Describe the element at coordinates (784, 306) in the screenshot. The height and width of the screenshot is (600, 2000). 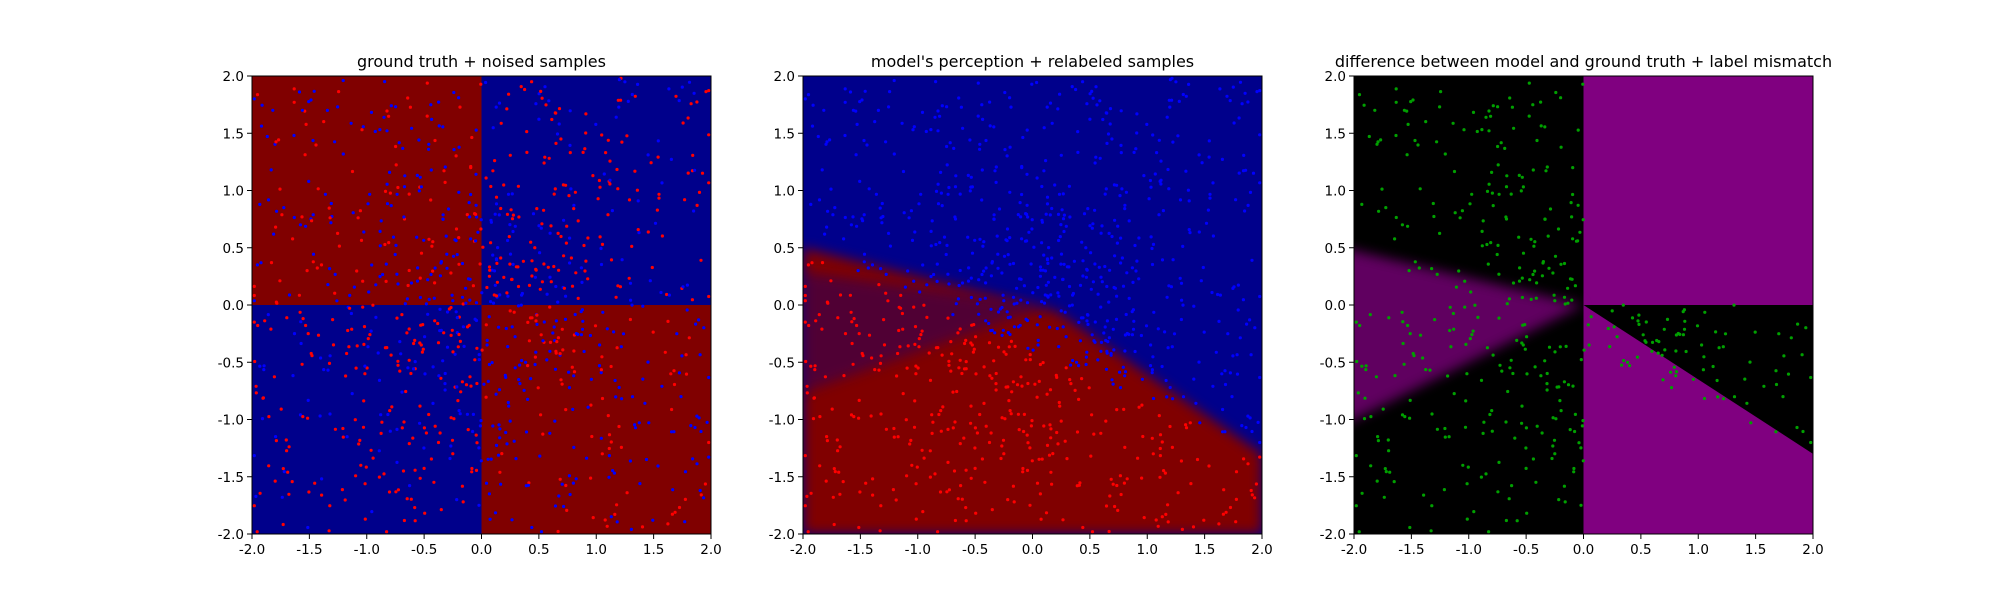
I see `y-tick-label: 0.0` at that location.